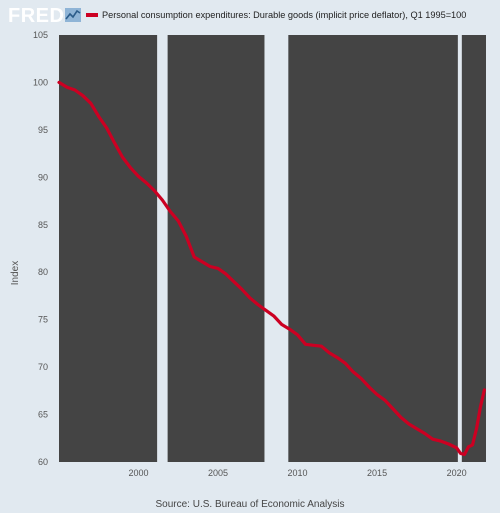  I want to click on y-tick-label: 90, so click(43, 177).